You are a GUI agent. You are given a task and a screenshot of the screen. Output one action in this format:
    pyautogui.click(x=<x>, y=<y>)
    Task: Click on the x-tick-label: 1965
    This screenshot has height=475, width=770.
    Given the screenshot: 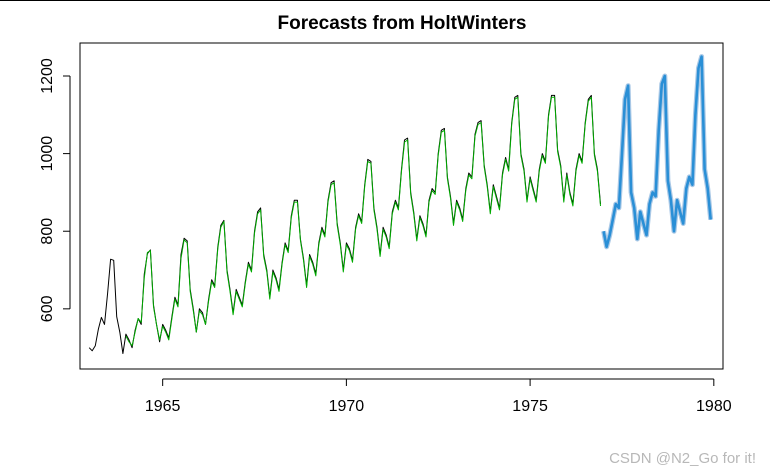 What is the action you would take?
    pyautogui.click(x=163, y=406)
    